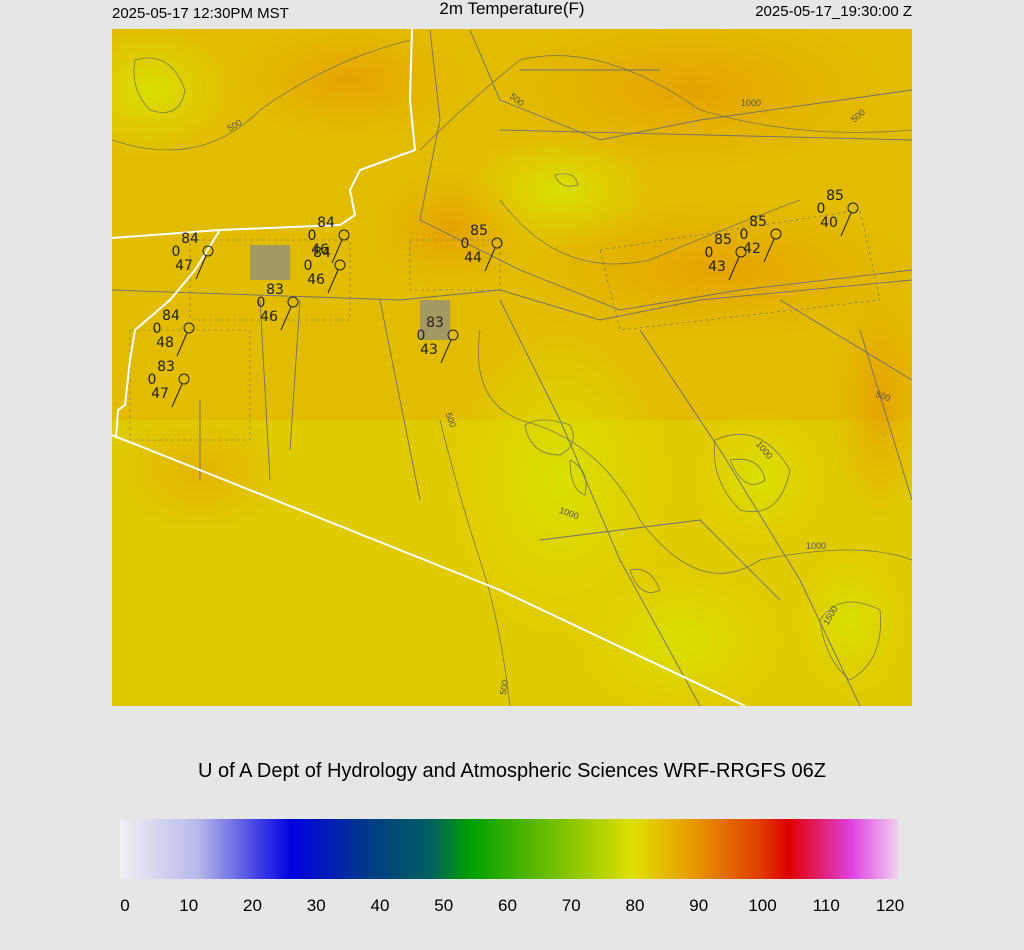 Image resolution: width=1024 pixels, height=950 pixels. I want to click on border, so click(168, 334).